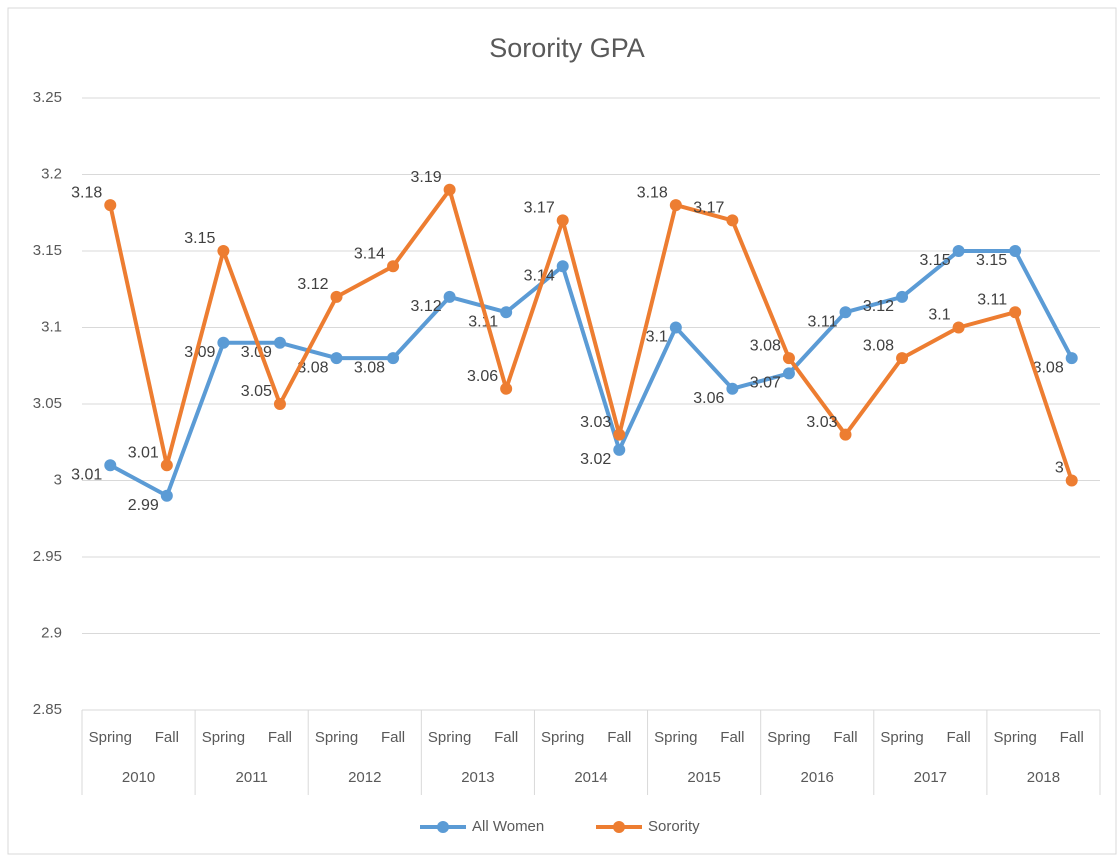 This screenshot has width=1120, height=862. I want to click on data-label: 3.02, so click(595, 459).